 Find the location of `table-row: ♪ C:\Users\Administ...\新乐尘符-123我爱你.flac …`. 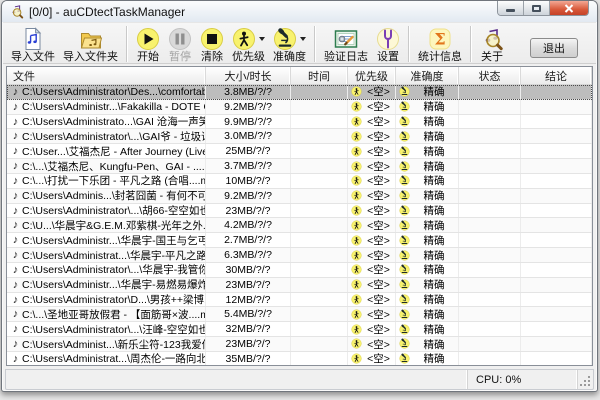

table-row: ♪ C:\Users\Administ...\新乐尘符-123我爱你.flac … is located at coordinates (299, 344).